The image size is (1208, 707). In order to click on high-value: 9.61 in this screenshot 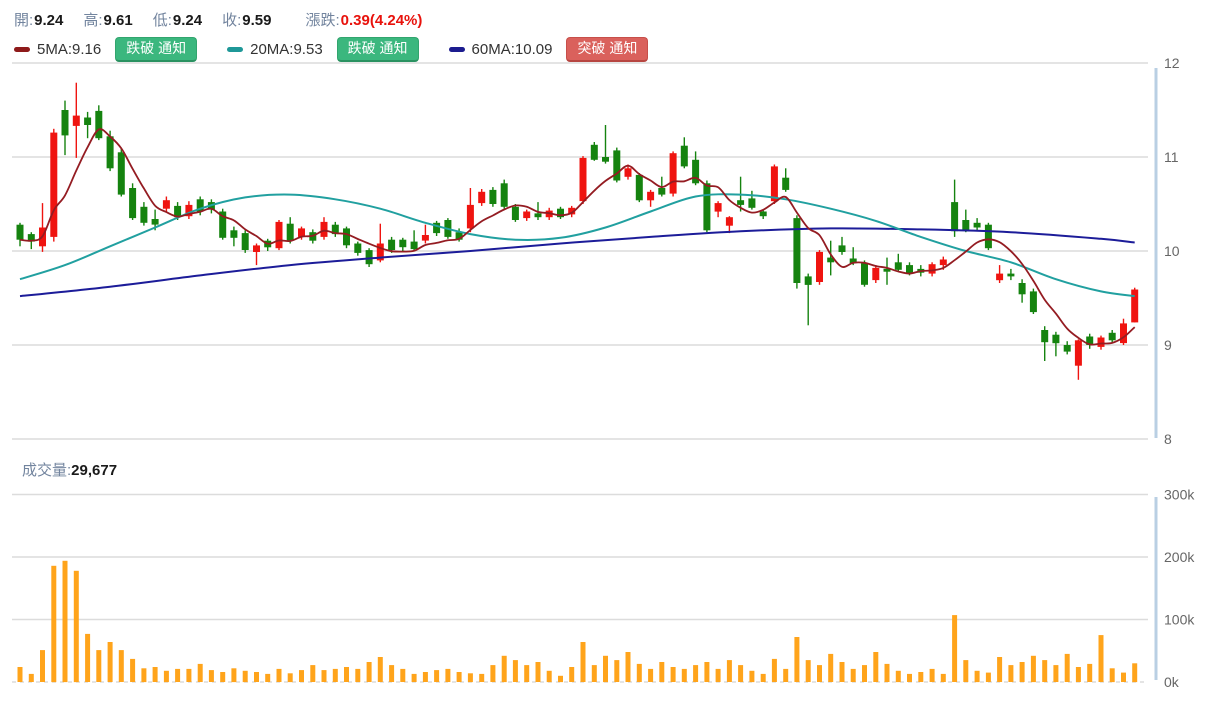, I will do `click(118, 20)`.